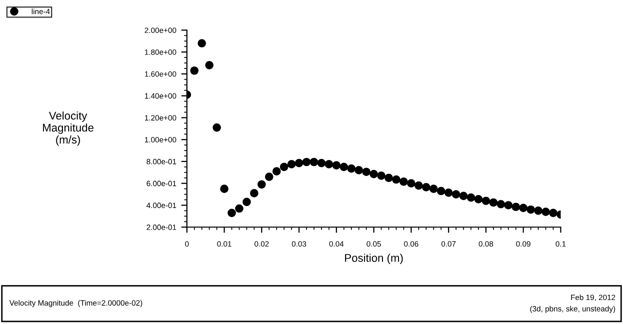 The image size is (623, 324). Describe the element at coordinates (374, 259) in the screenshot. I see `x-axis-title: Position (m)` at that location.